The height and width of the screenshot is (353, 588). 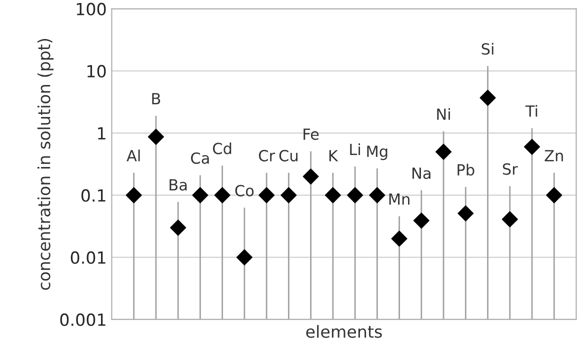 I want to click on y-tick-label: 10, so click(x=96, y=71).